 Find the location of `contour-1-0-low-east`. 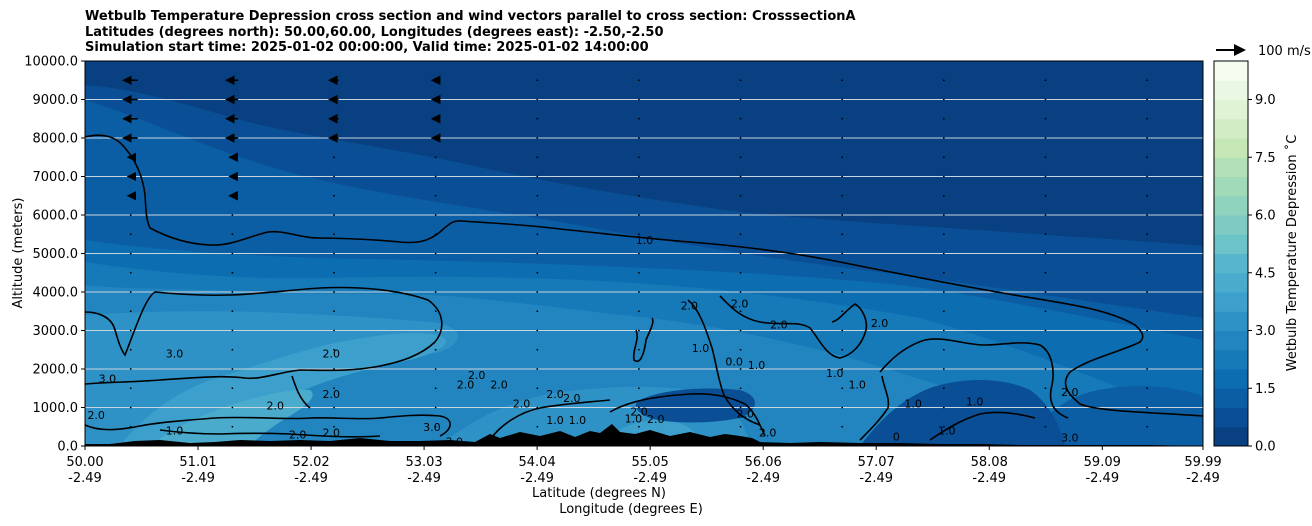

contour-1-0-low-east is located at coordinates (974, 378).